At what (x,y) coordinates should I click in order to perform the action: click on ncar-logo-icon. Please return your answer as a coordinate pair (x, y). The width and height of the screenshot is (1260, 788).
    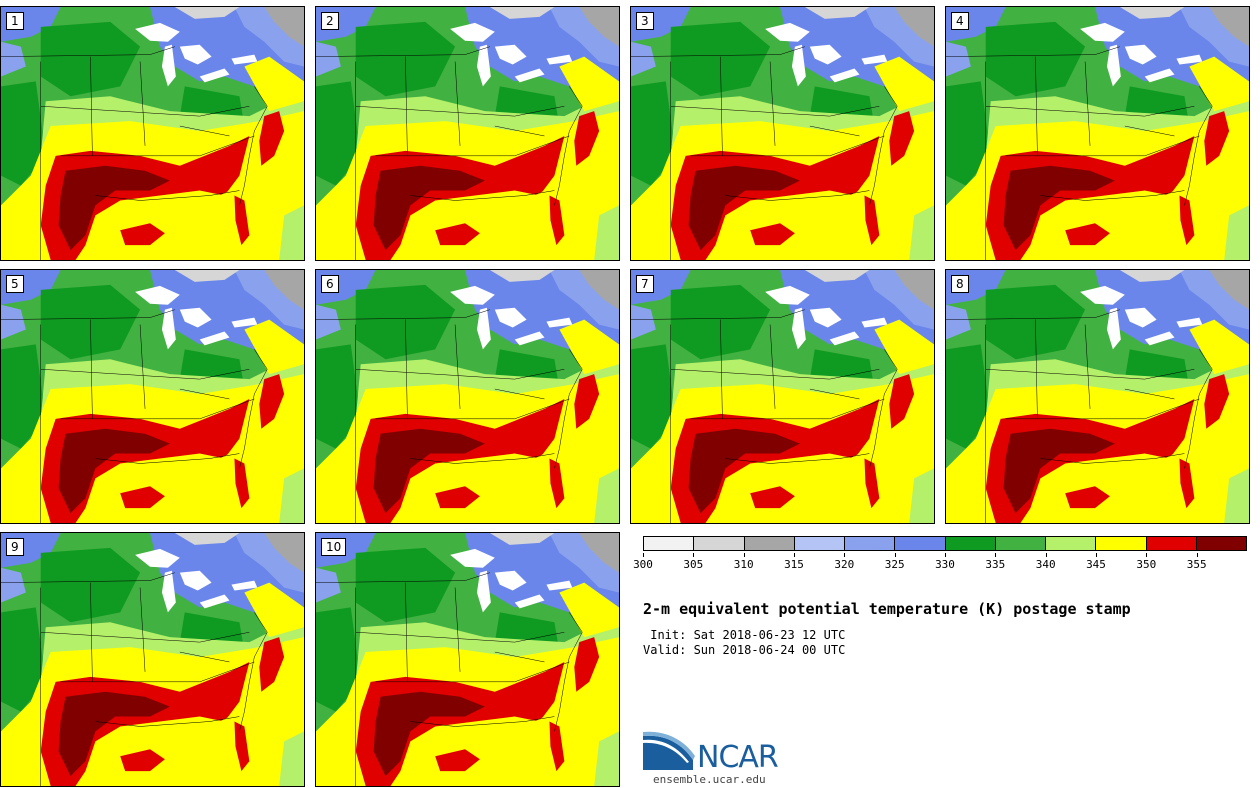
    Looking at the image, I should click on (669, 750).